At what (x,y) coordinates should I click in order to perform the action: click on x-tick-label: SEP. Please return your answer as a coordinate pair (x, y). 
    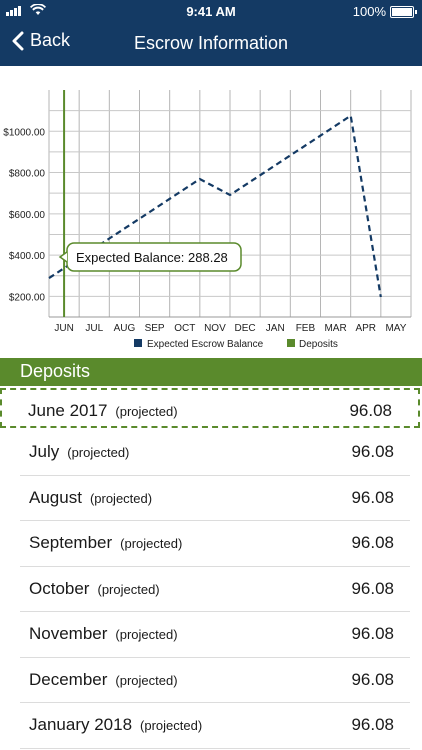
    Looking at the image, I should click on (155, 328).